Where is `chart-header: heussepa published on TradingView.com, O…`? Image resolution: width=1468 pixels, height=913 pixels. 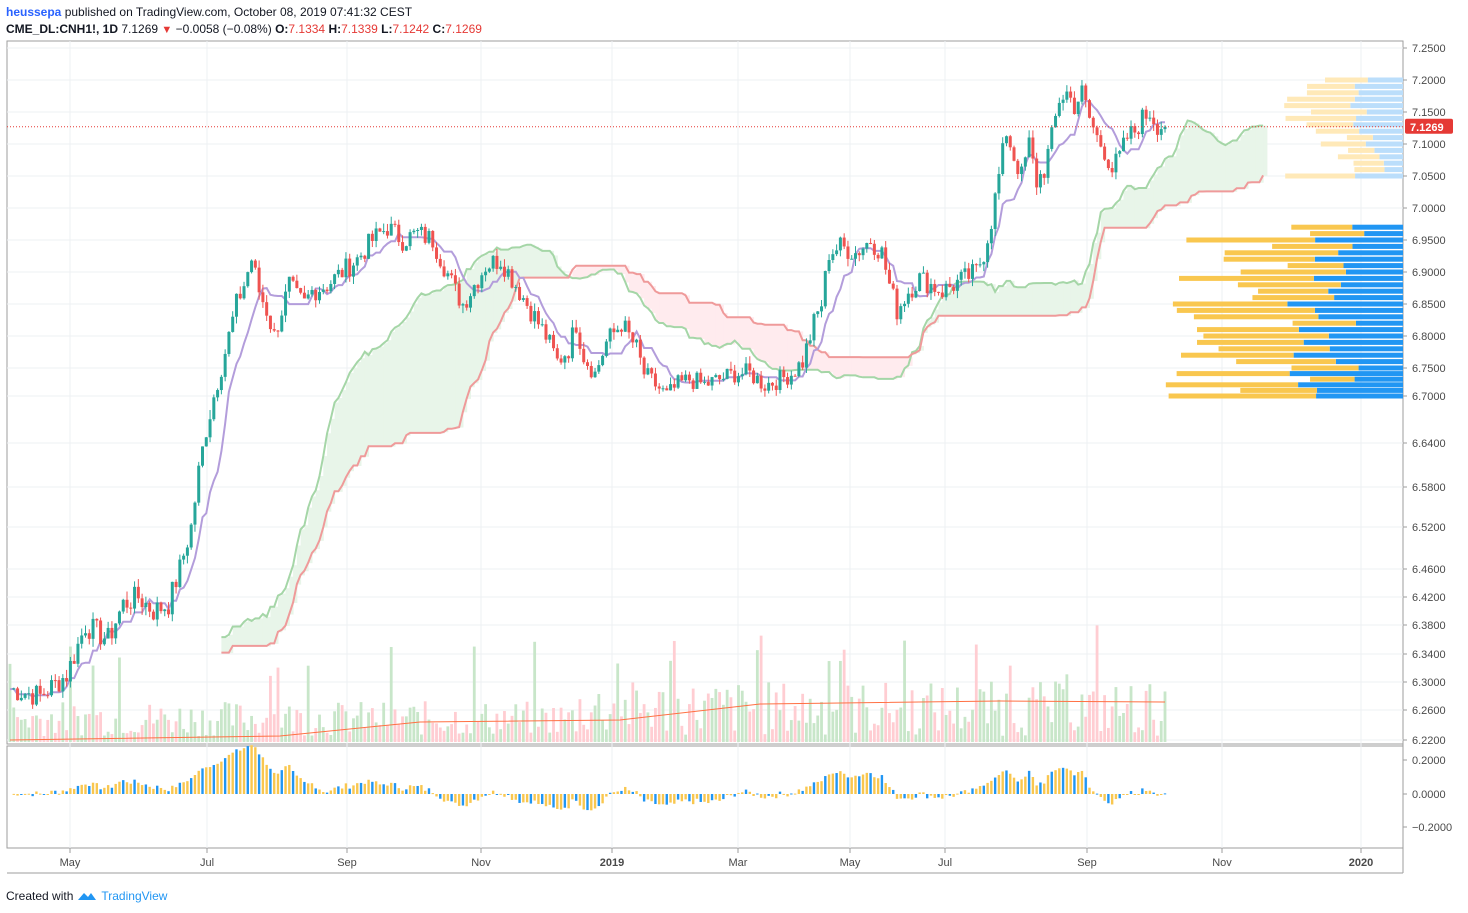 chart-header: heussepa published on TradingView.com, O… is located at coordinates (244, 21).